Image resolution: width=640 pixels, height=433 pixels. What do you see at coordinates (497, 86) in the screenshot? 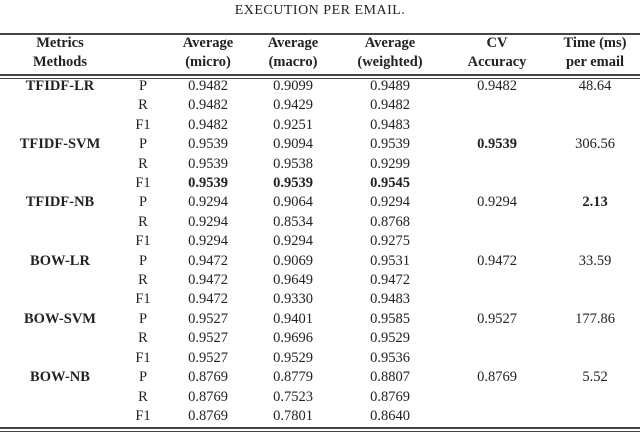
I see `cell-cv: 0.9482` at bounding box center [497, 86].